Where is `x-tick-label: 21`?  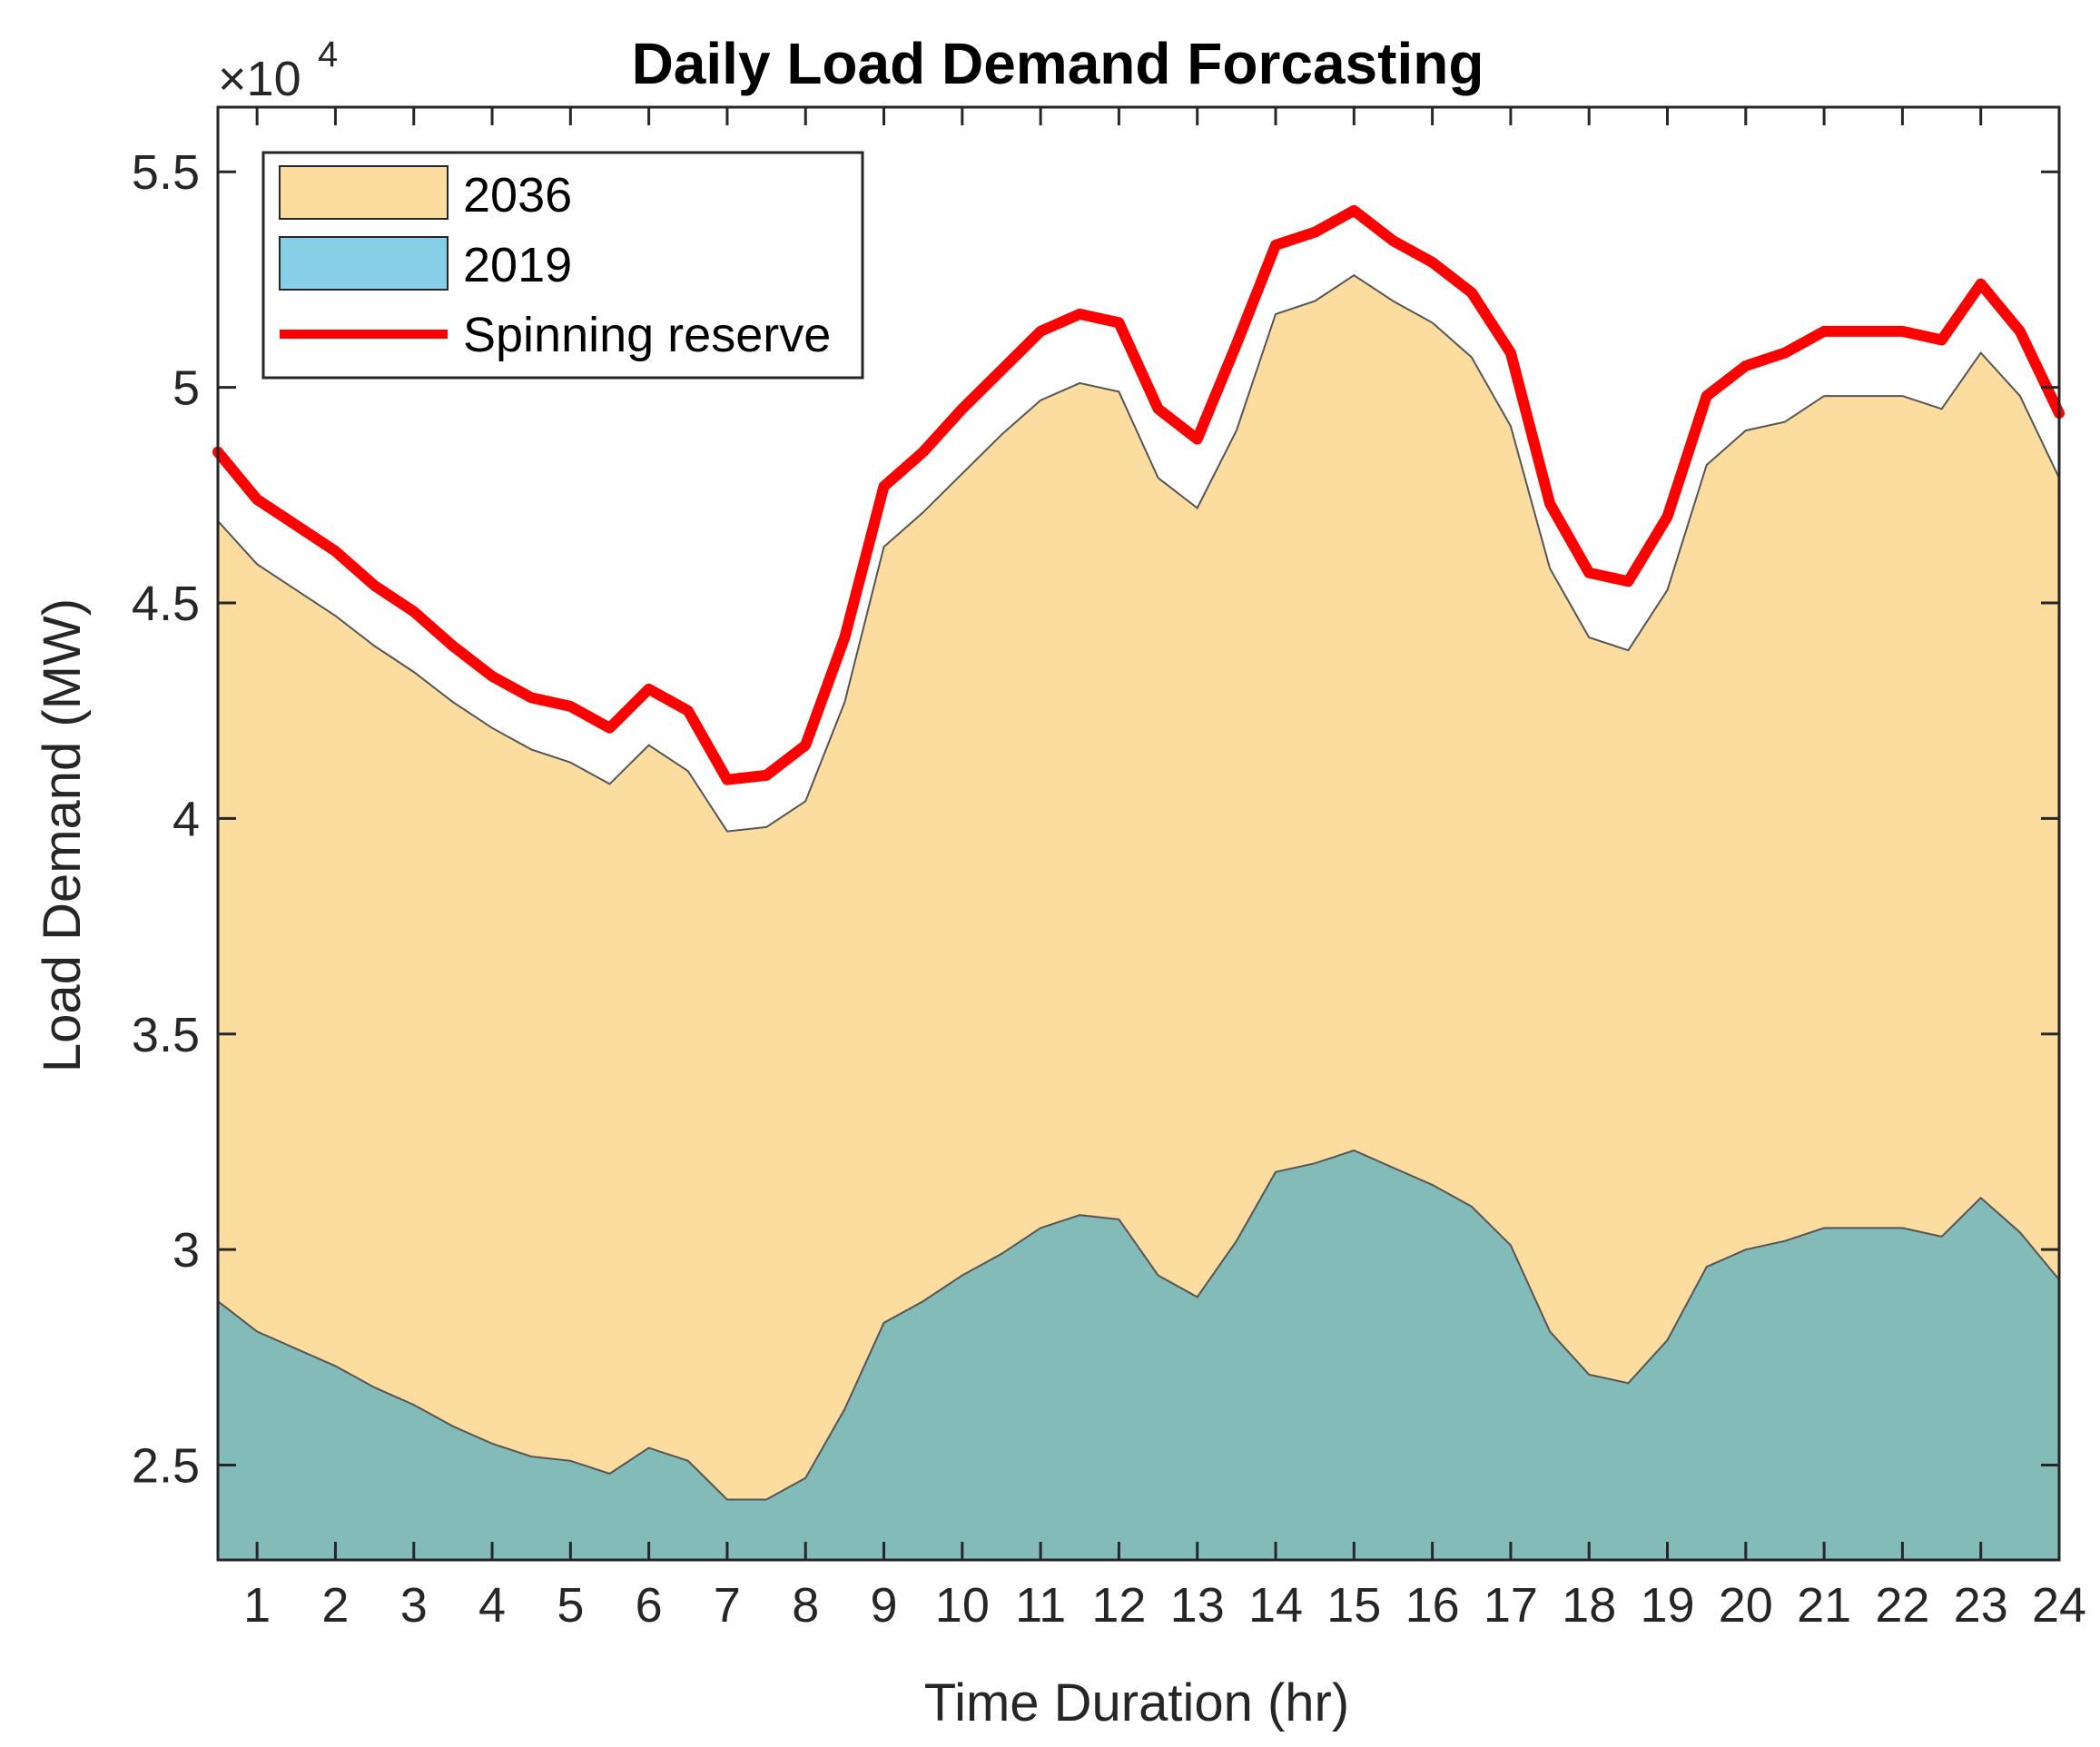 x-tick-label: 21 is located at coordinates (1824, 1605).